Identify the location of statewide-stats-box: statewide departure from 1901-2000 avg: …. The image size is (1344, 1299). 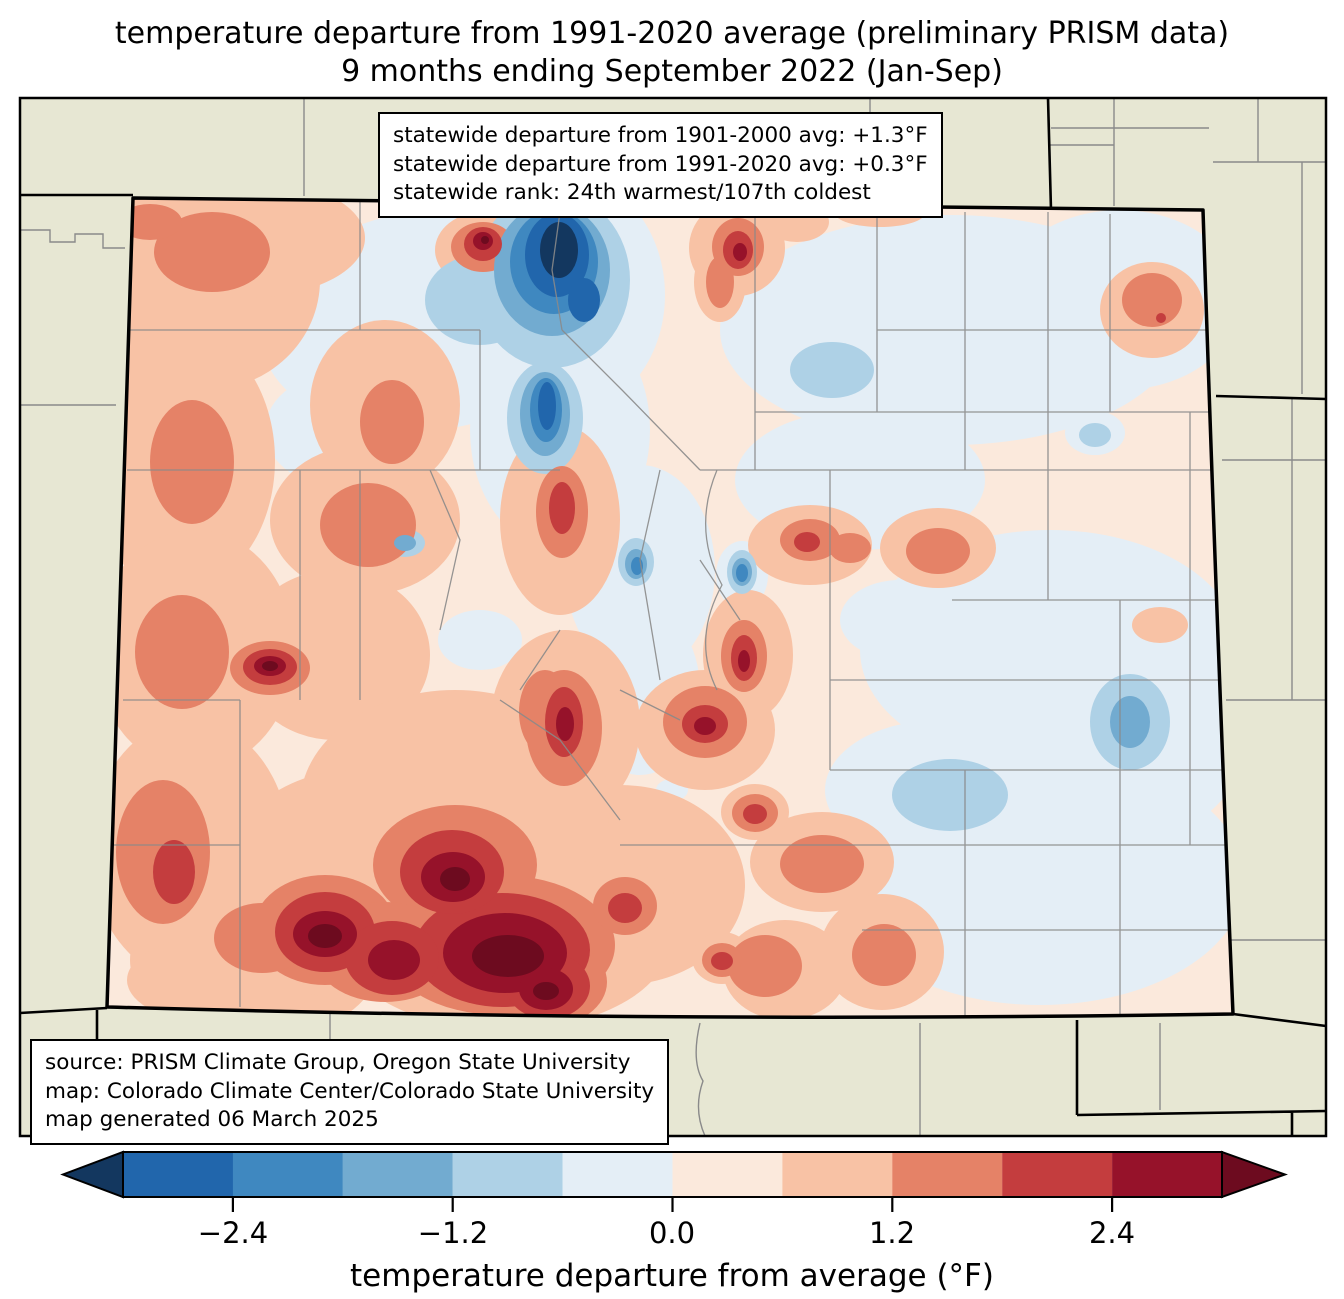
(660, 165).